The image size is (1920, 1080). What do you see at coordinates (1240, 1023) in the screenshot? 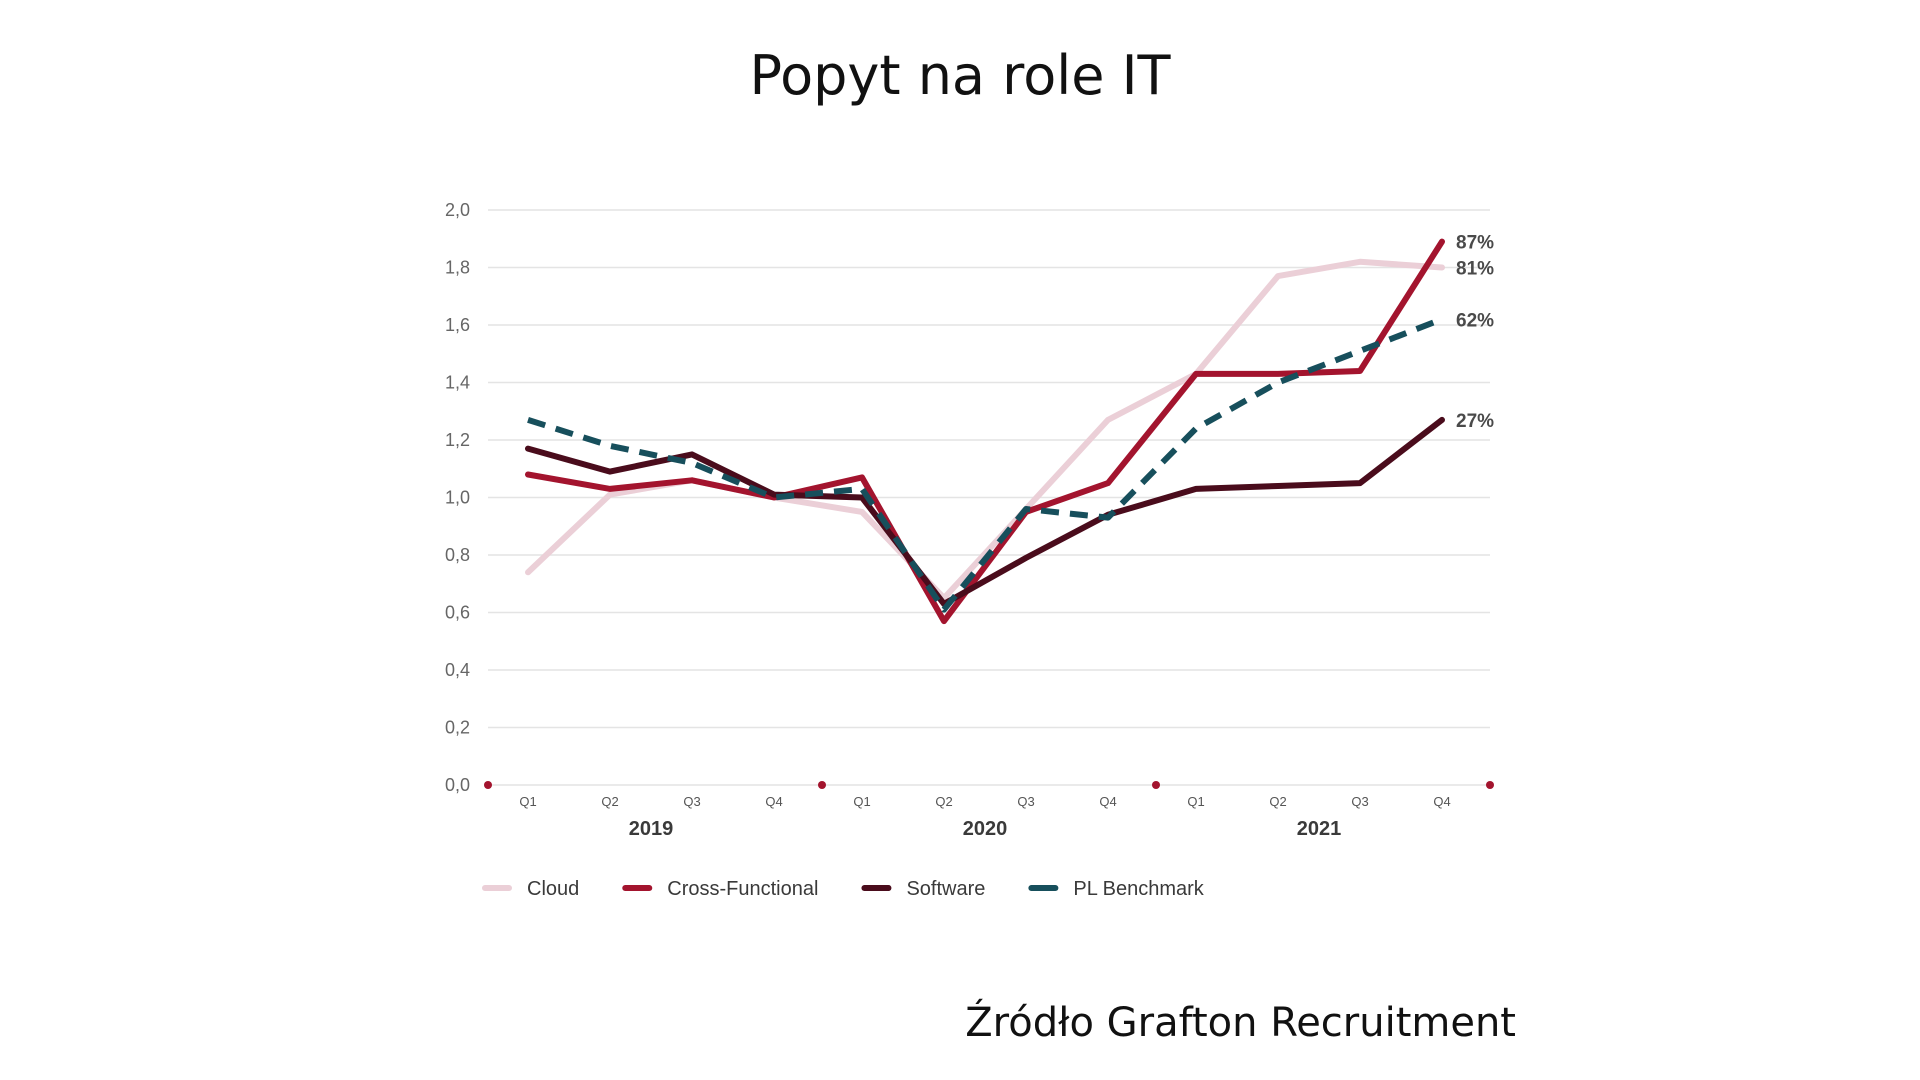
I see `source-note: Źródło Grafton Recruitment` at bounding box center [1240, 1023].